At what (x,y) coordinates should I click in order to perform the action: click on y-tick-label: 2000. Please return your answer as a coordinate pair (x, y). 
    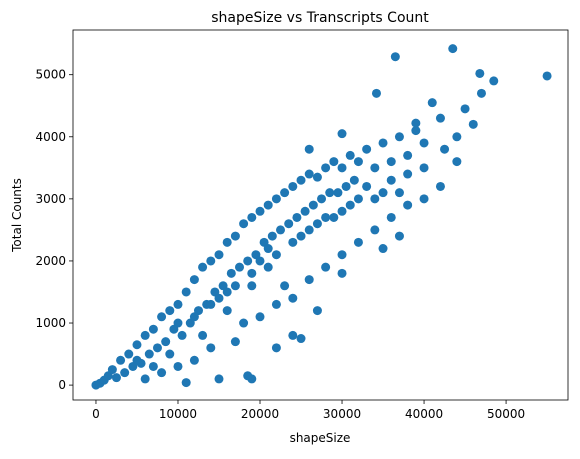
    Looking at the image, I should click on (50, 261).